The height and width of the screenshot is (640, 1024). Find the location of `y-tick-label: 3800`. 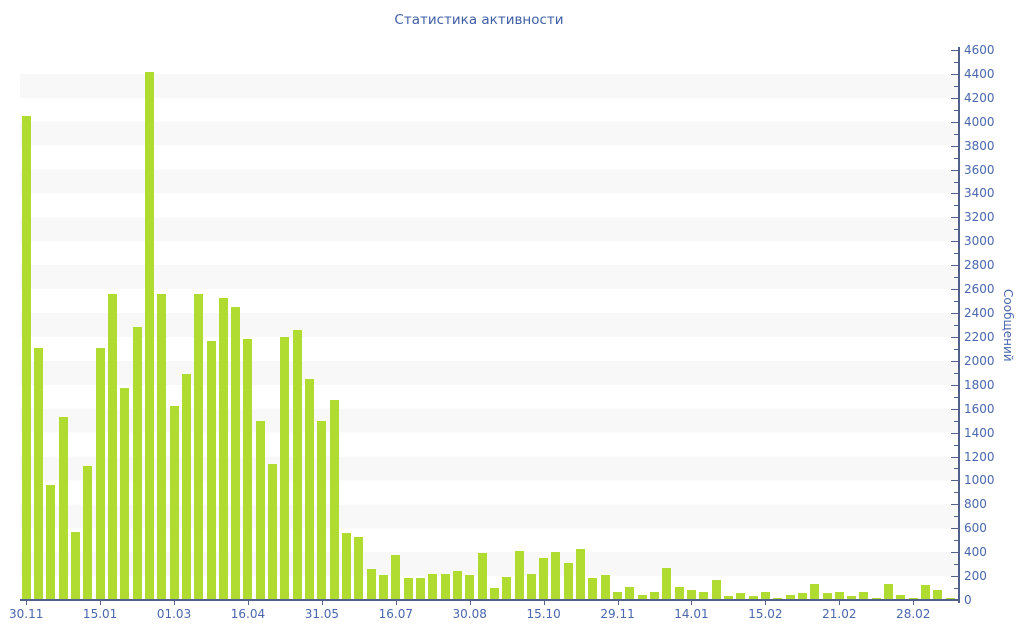

y-tick-label: 3800 is located at coordinates (979, 145).